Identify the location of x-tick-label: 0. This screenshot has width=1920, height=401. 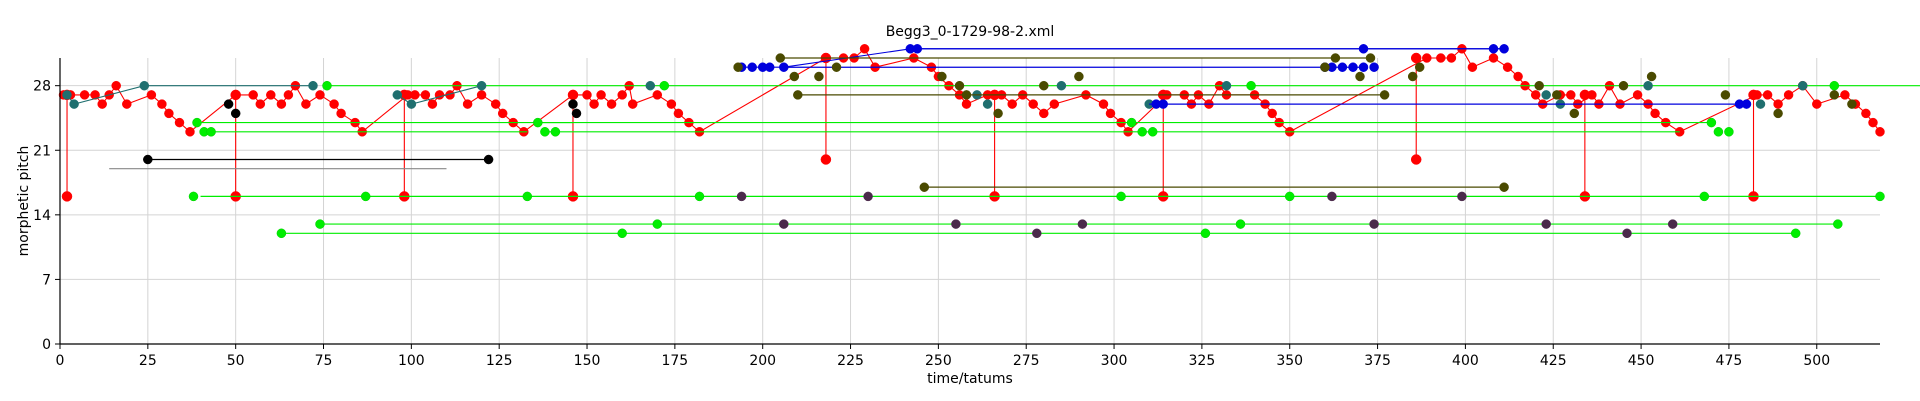
(60, 361).